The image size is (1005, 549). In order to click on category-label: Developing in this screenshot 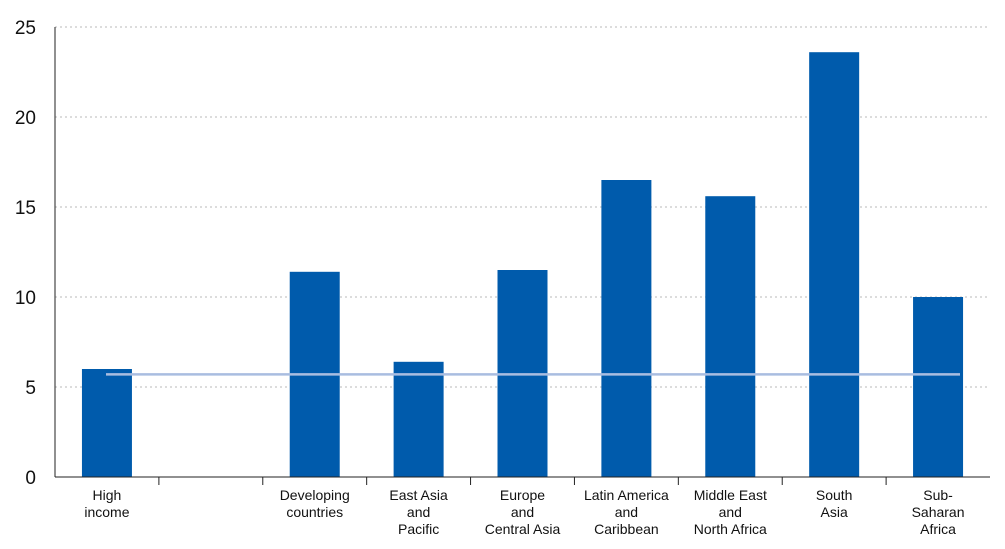, I will do `click(315, 495)`.